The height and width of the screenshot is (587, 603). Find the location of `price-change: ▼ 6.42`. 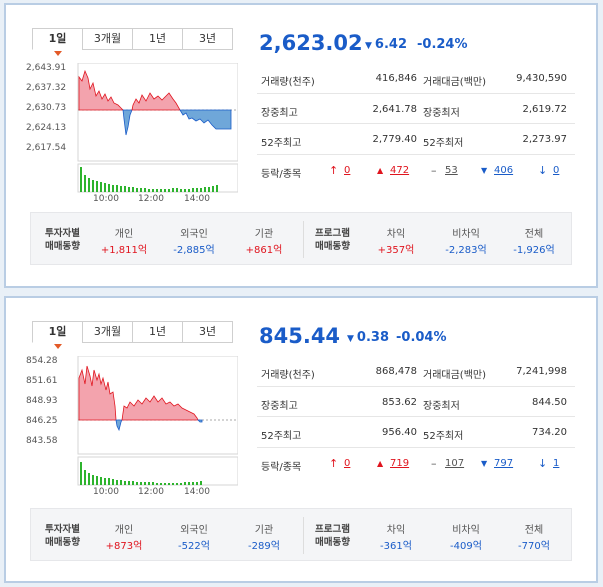

price-change: ▼ 6.42 is located at coordinates (386, 44).